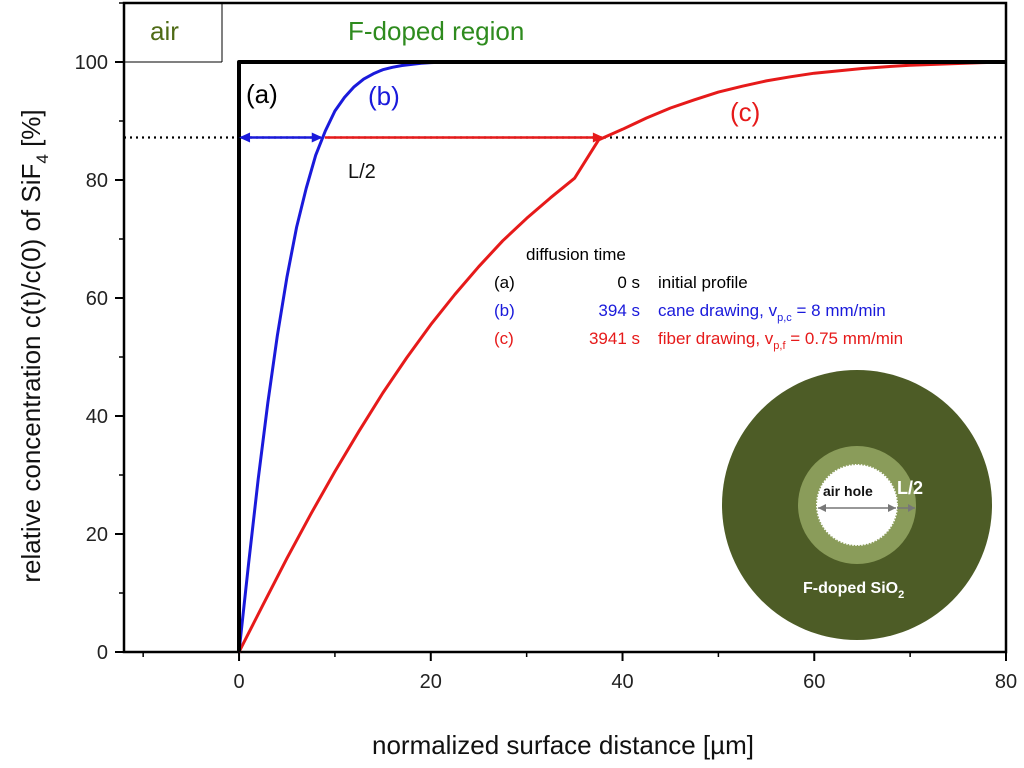  Describe the element at coordinates (431, 682) in the screenshot. I see `x-tick-label-20: 20` at that location.